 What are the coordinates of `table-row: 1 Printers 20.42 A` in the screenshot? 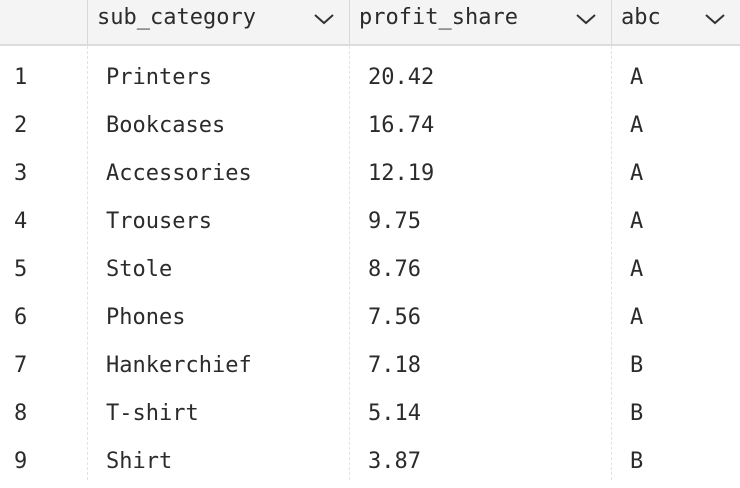 It's located at (370, 80).